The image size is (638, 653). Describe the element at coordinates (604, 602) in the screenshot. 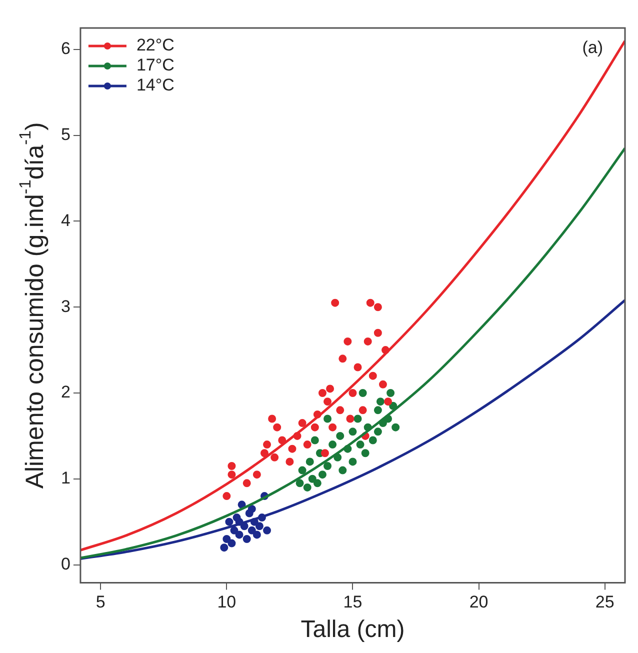

I see `x-tick-label: 25` at that location.